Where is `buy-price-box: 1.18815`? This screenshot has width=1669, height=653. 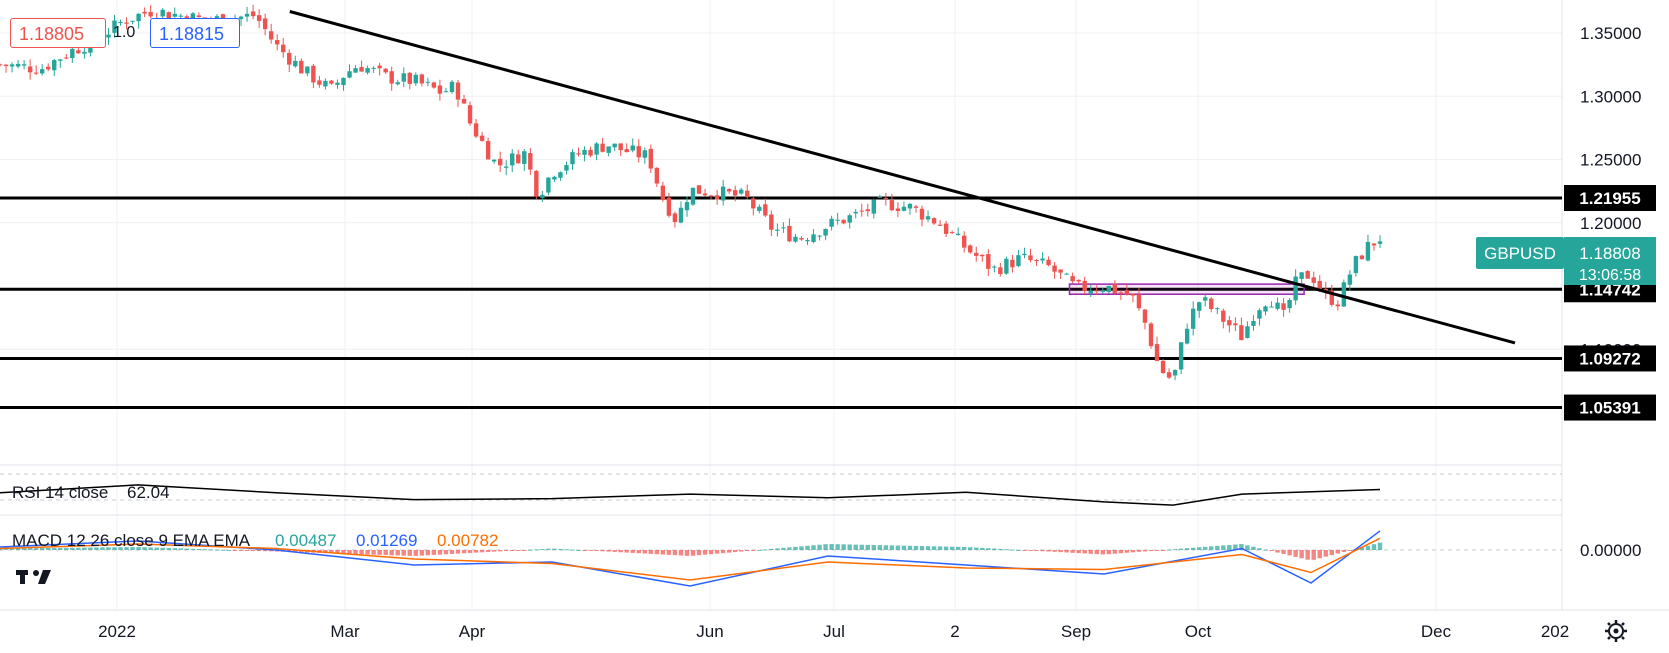 buy-price-box: 1.18815 is located at coordinates (195, 33).